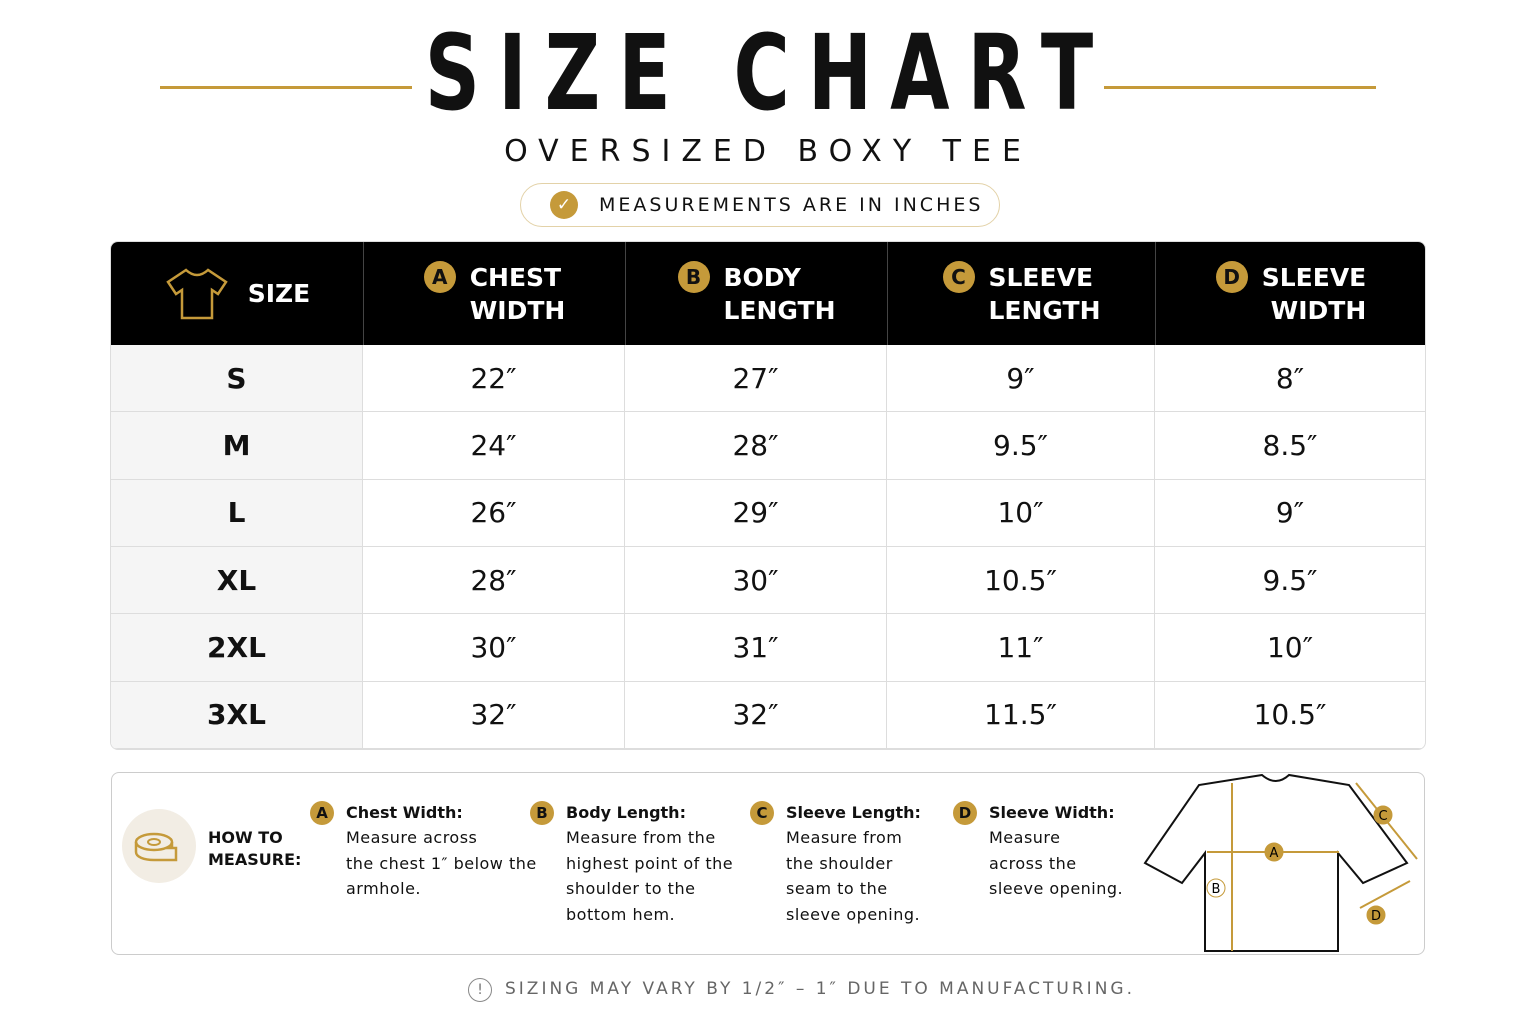  Describe the element at coordinates (515, 277) in the screenshot. I see `column-label-line: CHEST` at that location.